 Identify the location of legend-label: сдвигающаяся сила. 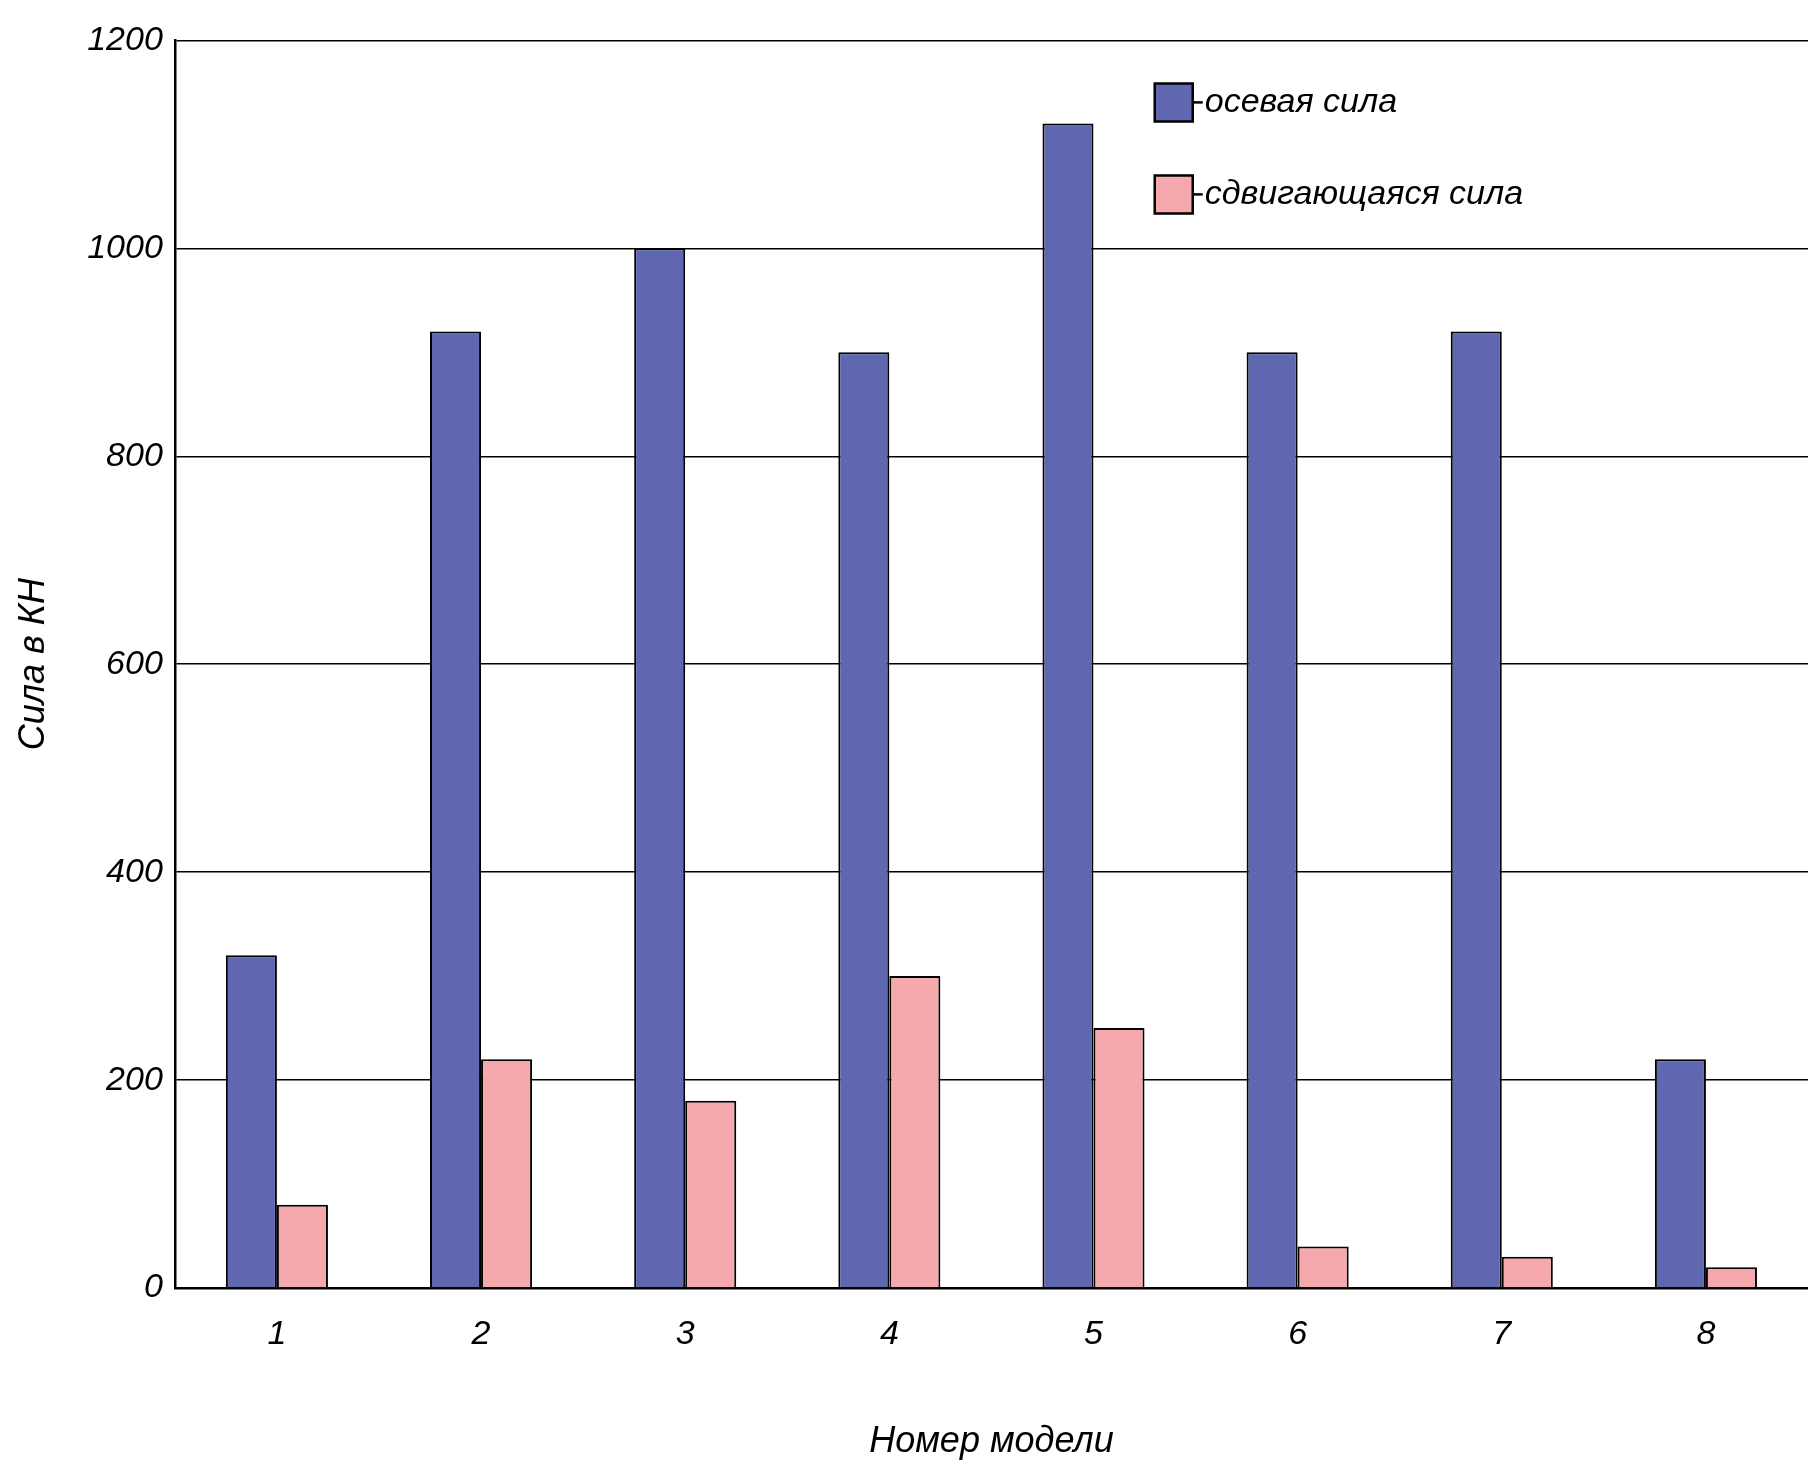
(1364, 191).